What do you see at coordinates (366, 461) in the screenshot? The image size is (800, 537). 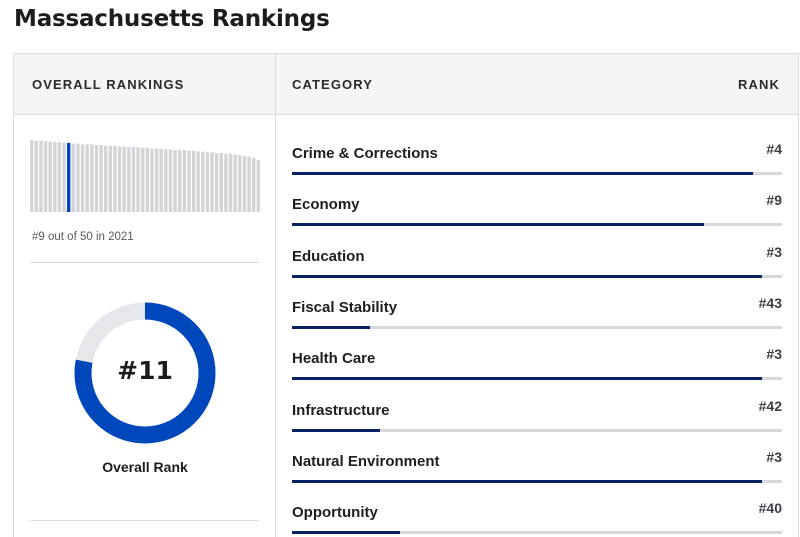 I see `category-name: Natural Environment` at bounding box center [366, 461].